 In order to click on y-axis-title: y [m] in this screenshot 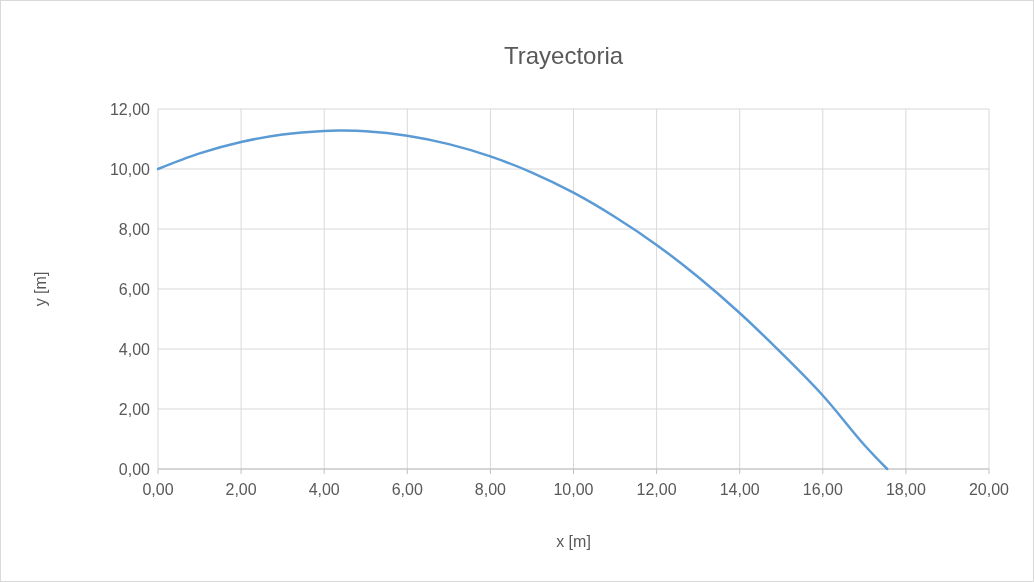, I will do `click(40, 289)`.